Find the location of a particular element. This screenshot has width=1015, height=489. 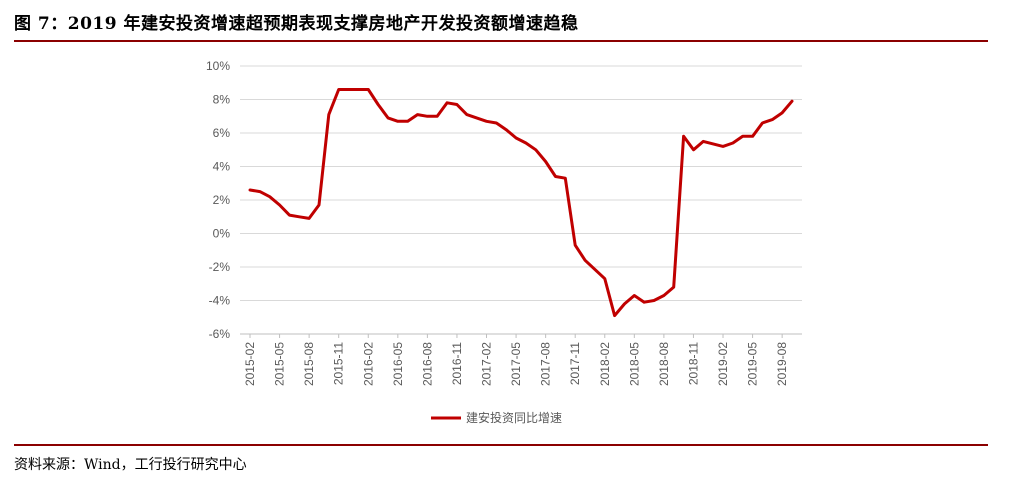

x-tick-label: 2018-08 is located at coordinates (664, 364).